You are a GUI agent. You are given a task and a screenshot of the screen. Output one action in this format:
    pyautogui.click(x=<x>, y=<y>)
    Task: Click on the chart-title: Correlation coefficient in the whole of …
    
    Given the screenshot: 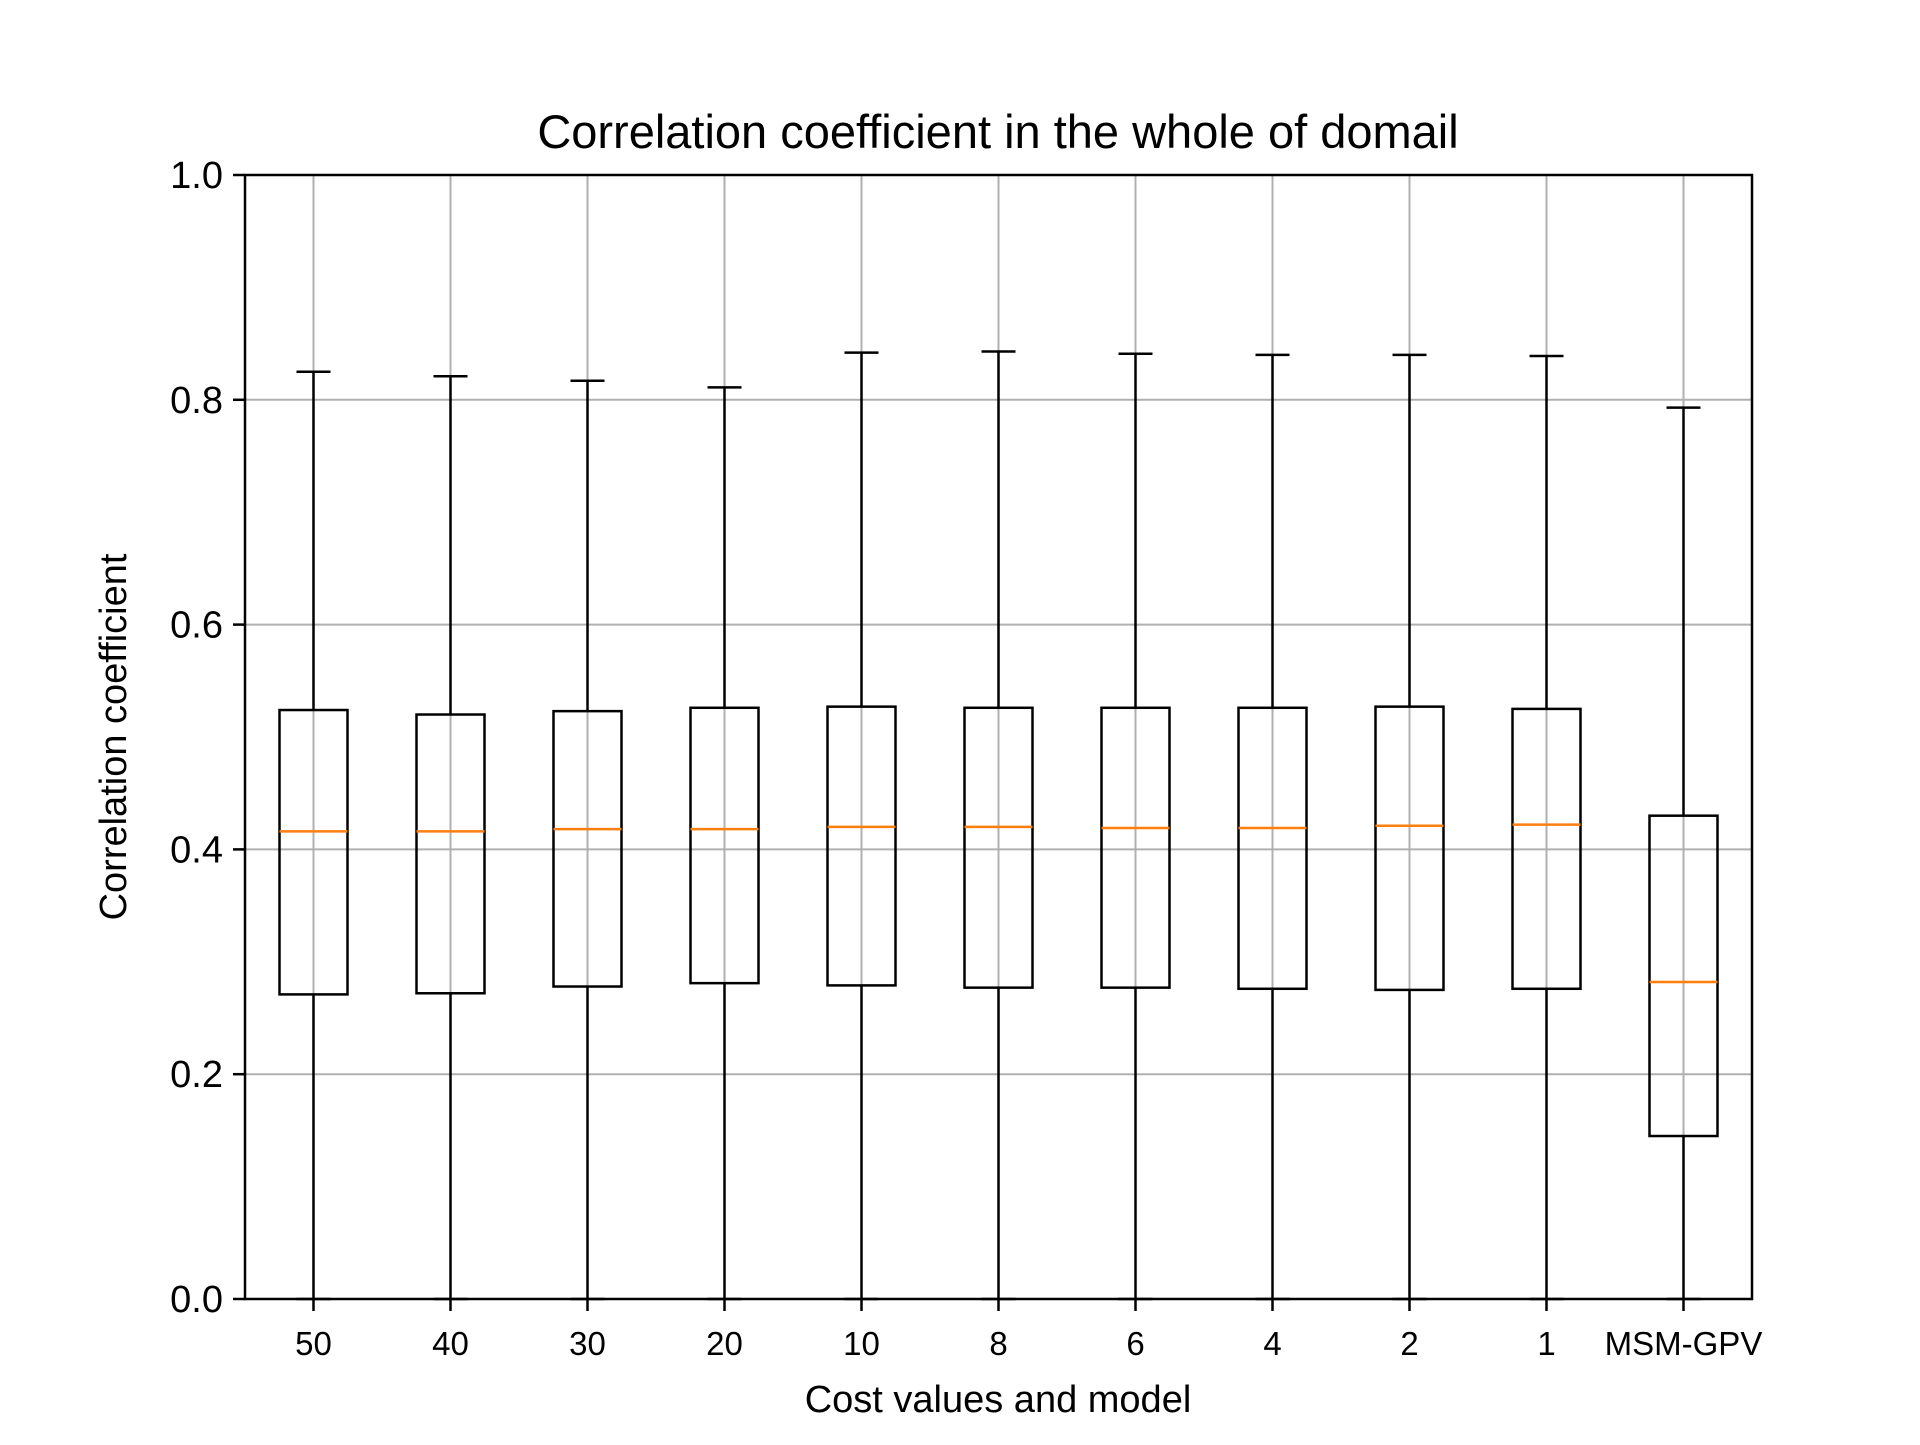 What is the action you would take?
    pyautogui.click(x=997, y=131)
    